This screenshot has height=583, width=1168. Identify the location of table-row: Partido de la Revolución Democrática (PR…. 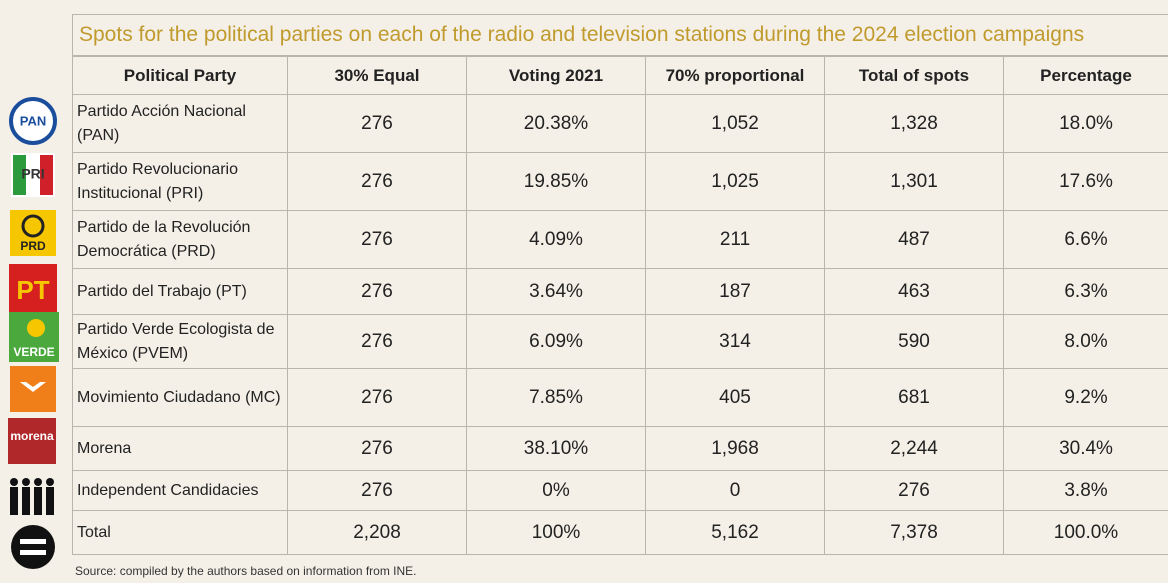
(620, 239).